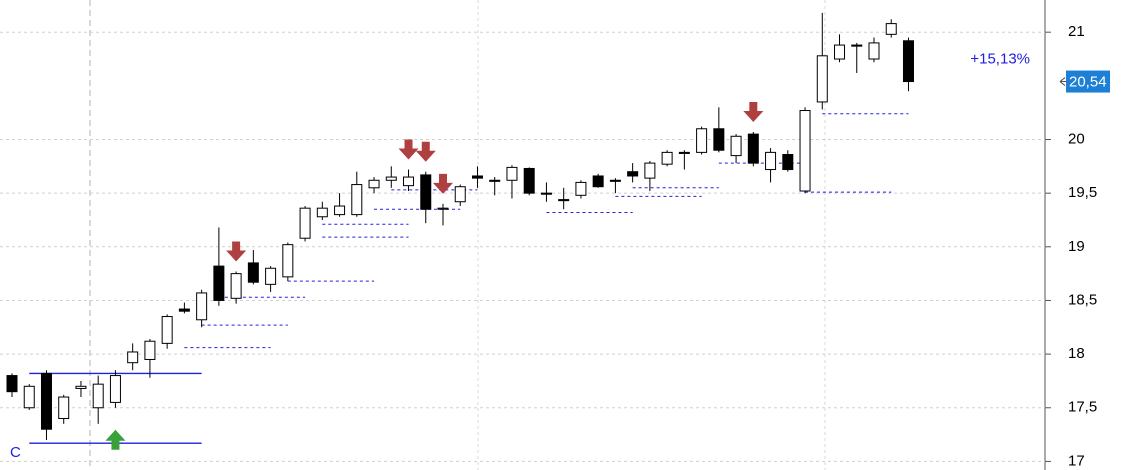  I want to click on y-tick-label: 18, so click(1076, 353).